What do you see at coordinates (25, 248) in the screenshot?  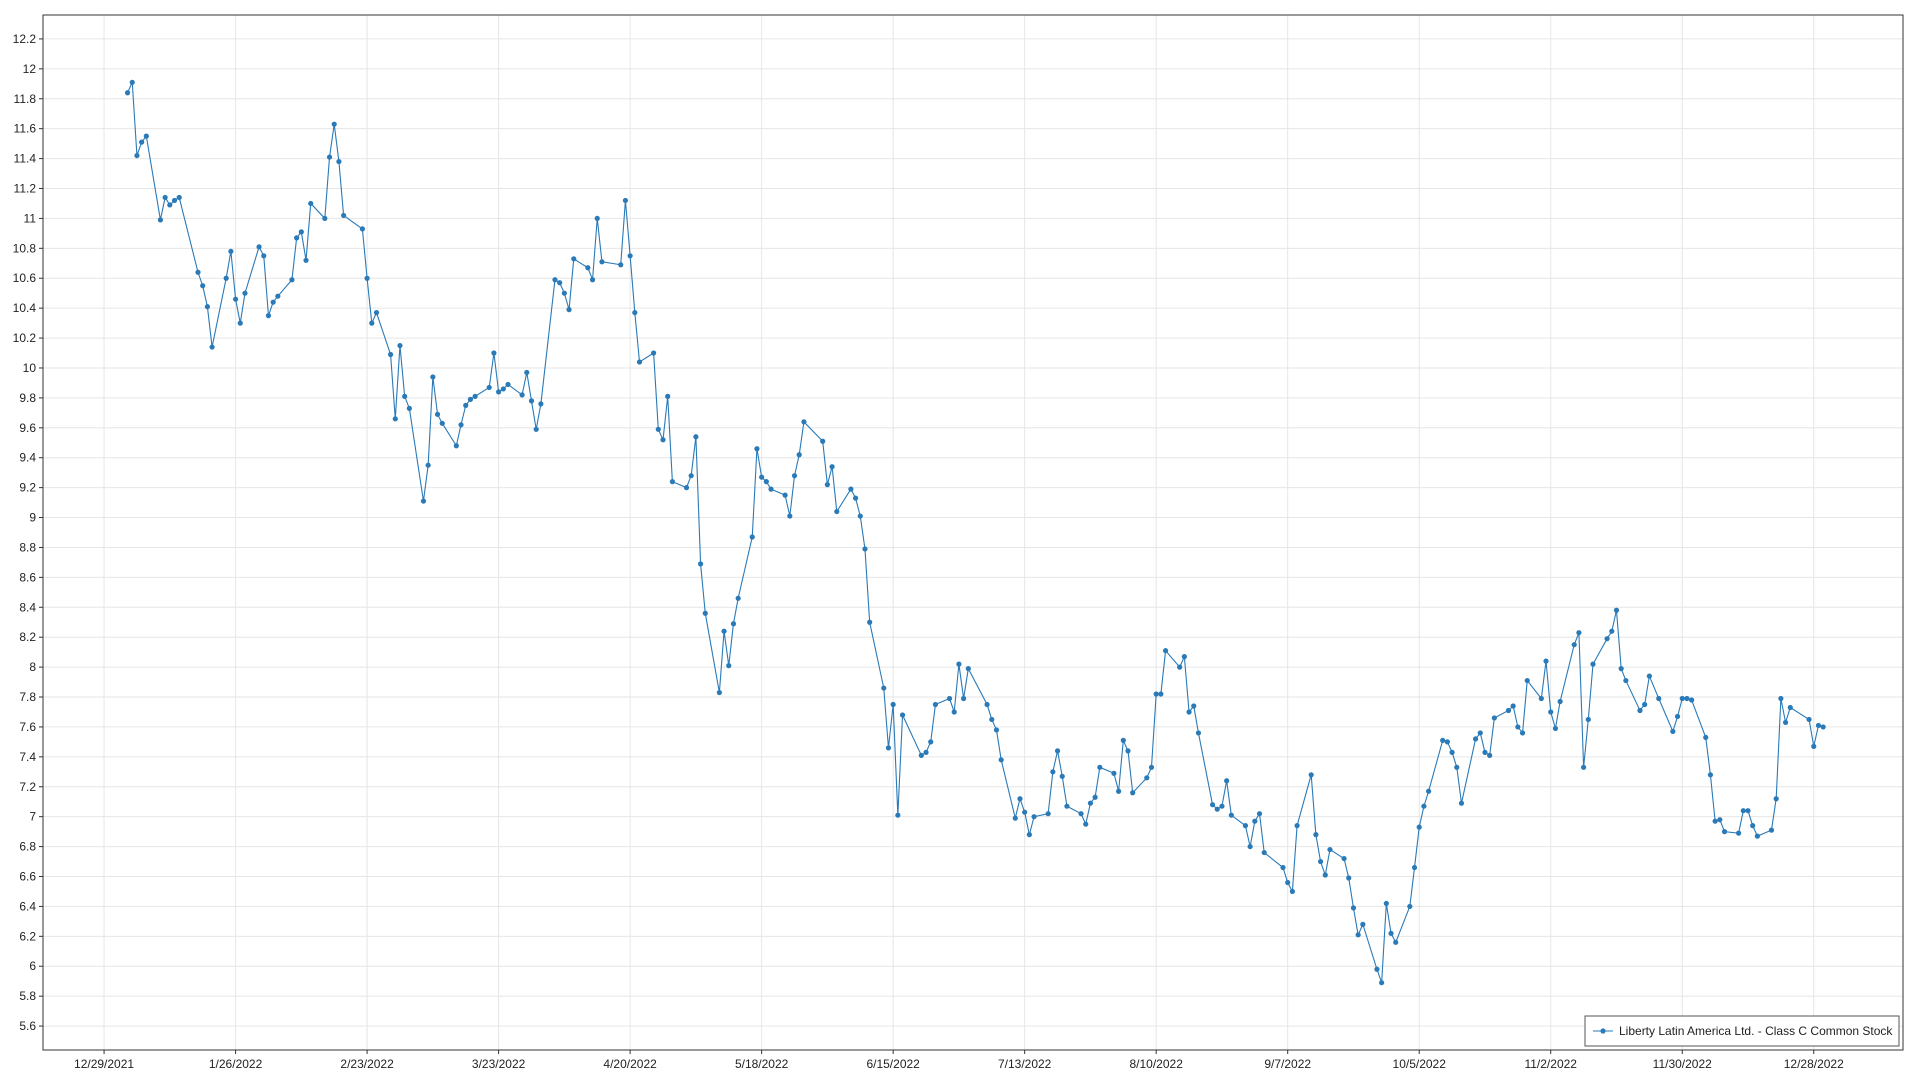 I see `y-tick-label: 10.8` at bounding box center [25, 248].